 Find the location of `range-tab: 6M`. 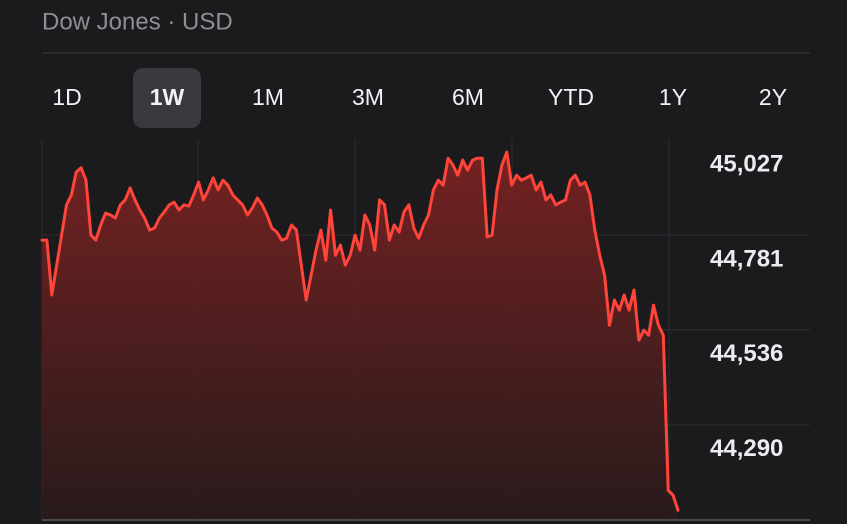

range-tab: 6M is located at coordinates (468, 97).